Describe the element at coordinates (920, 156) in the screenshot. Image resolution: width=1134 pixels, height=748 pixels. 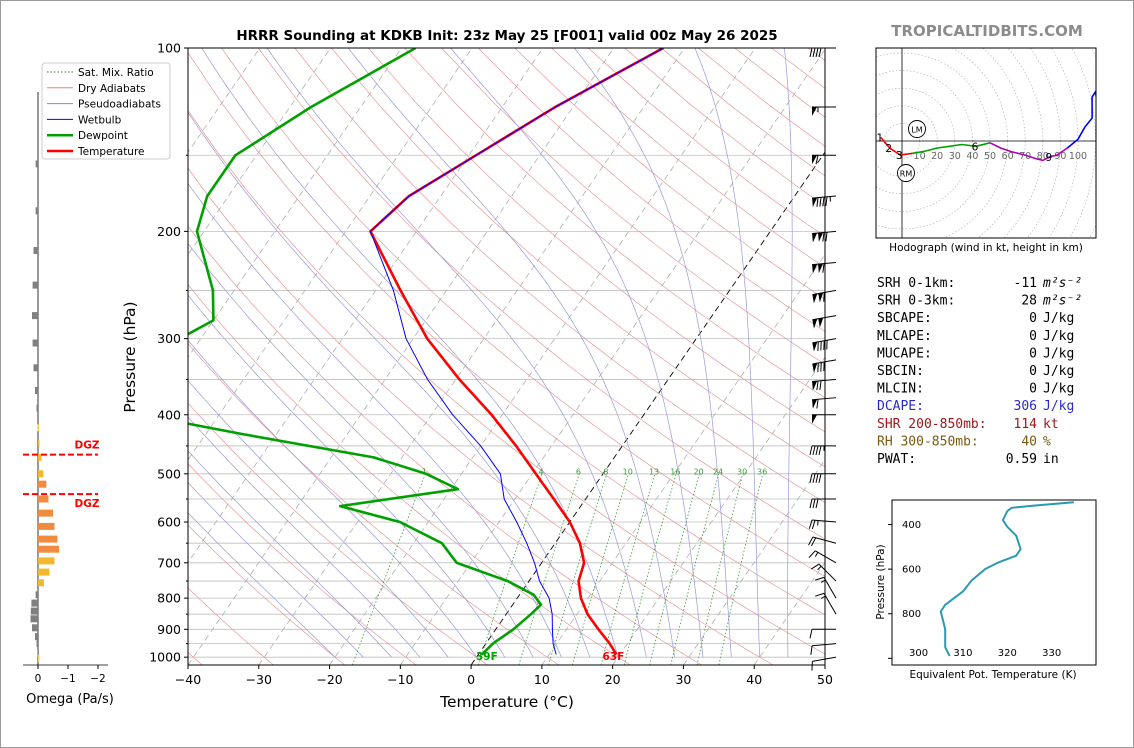
I see `hodograph-ring-label: 10` at that location.